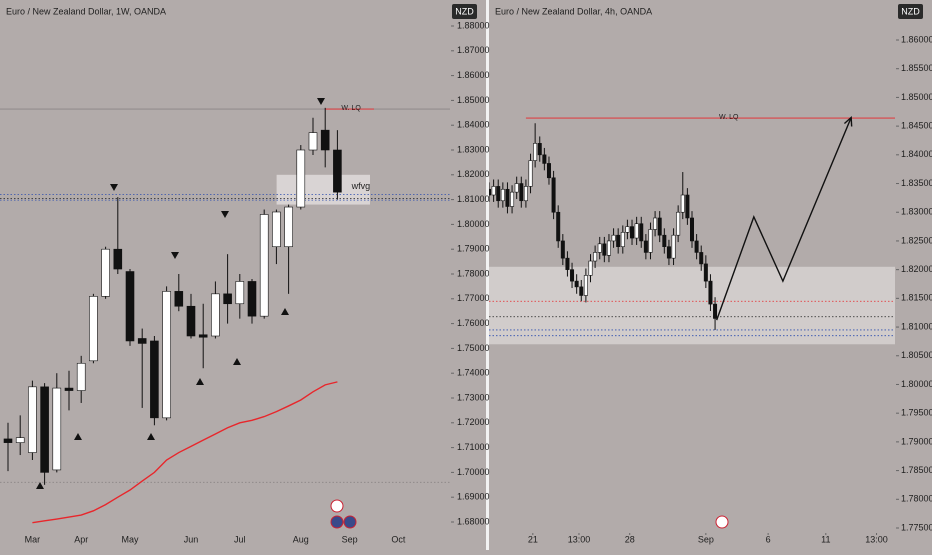 This screenshot has width=932, height=555. I want to click on x-tick-label: Oct, so click(398, 539).